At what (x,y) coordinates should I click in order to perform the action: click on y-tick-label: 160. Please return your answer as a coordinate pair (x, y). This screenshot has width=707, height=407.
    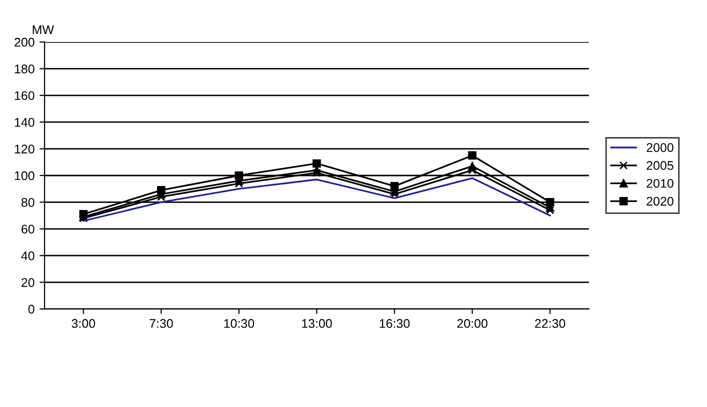
    Looking at the image, I should click on (24, 95).